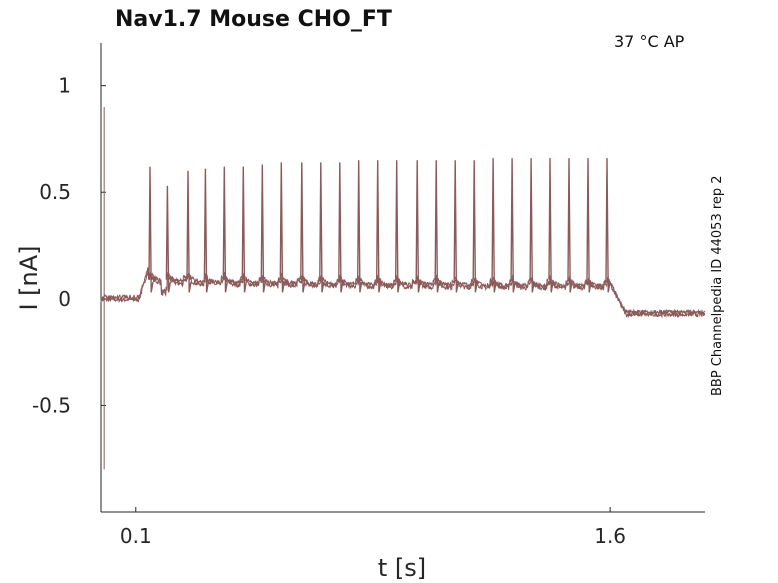 The height and width of the screenshot is (583, 778). I want to click on current-trace, so click(403, 291).